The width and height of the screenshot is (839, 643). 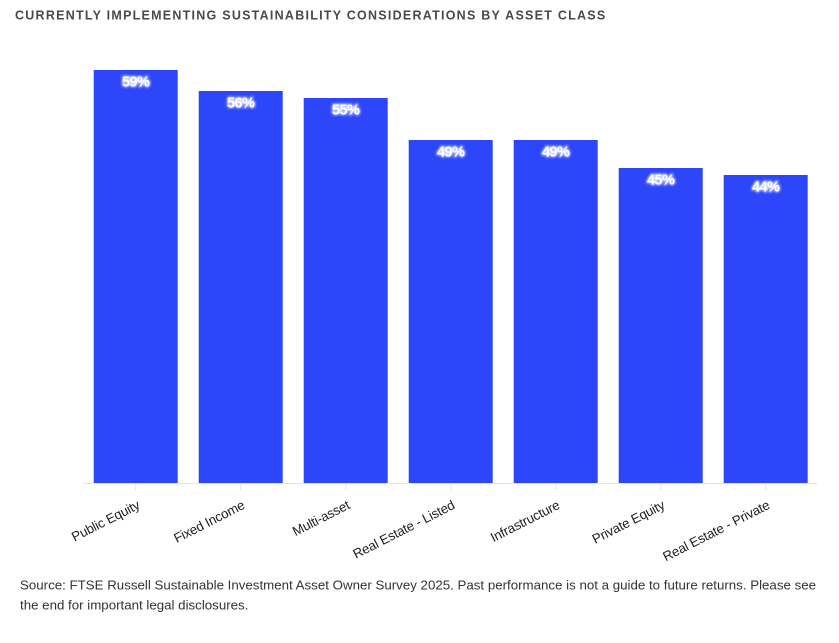 I want to click on svg-text: 59%, so click(x=136, y=83).